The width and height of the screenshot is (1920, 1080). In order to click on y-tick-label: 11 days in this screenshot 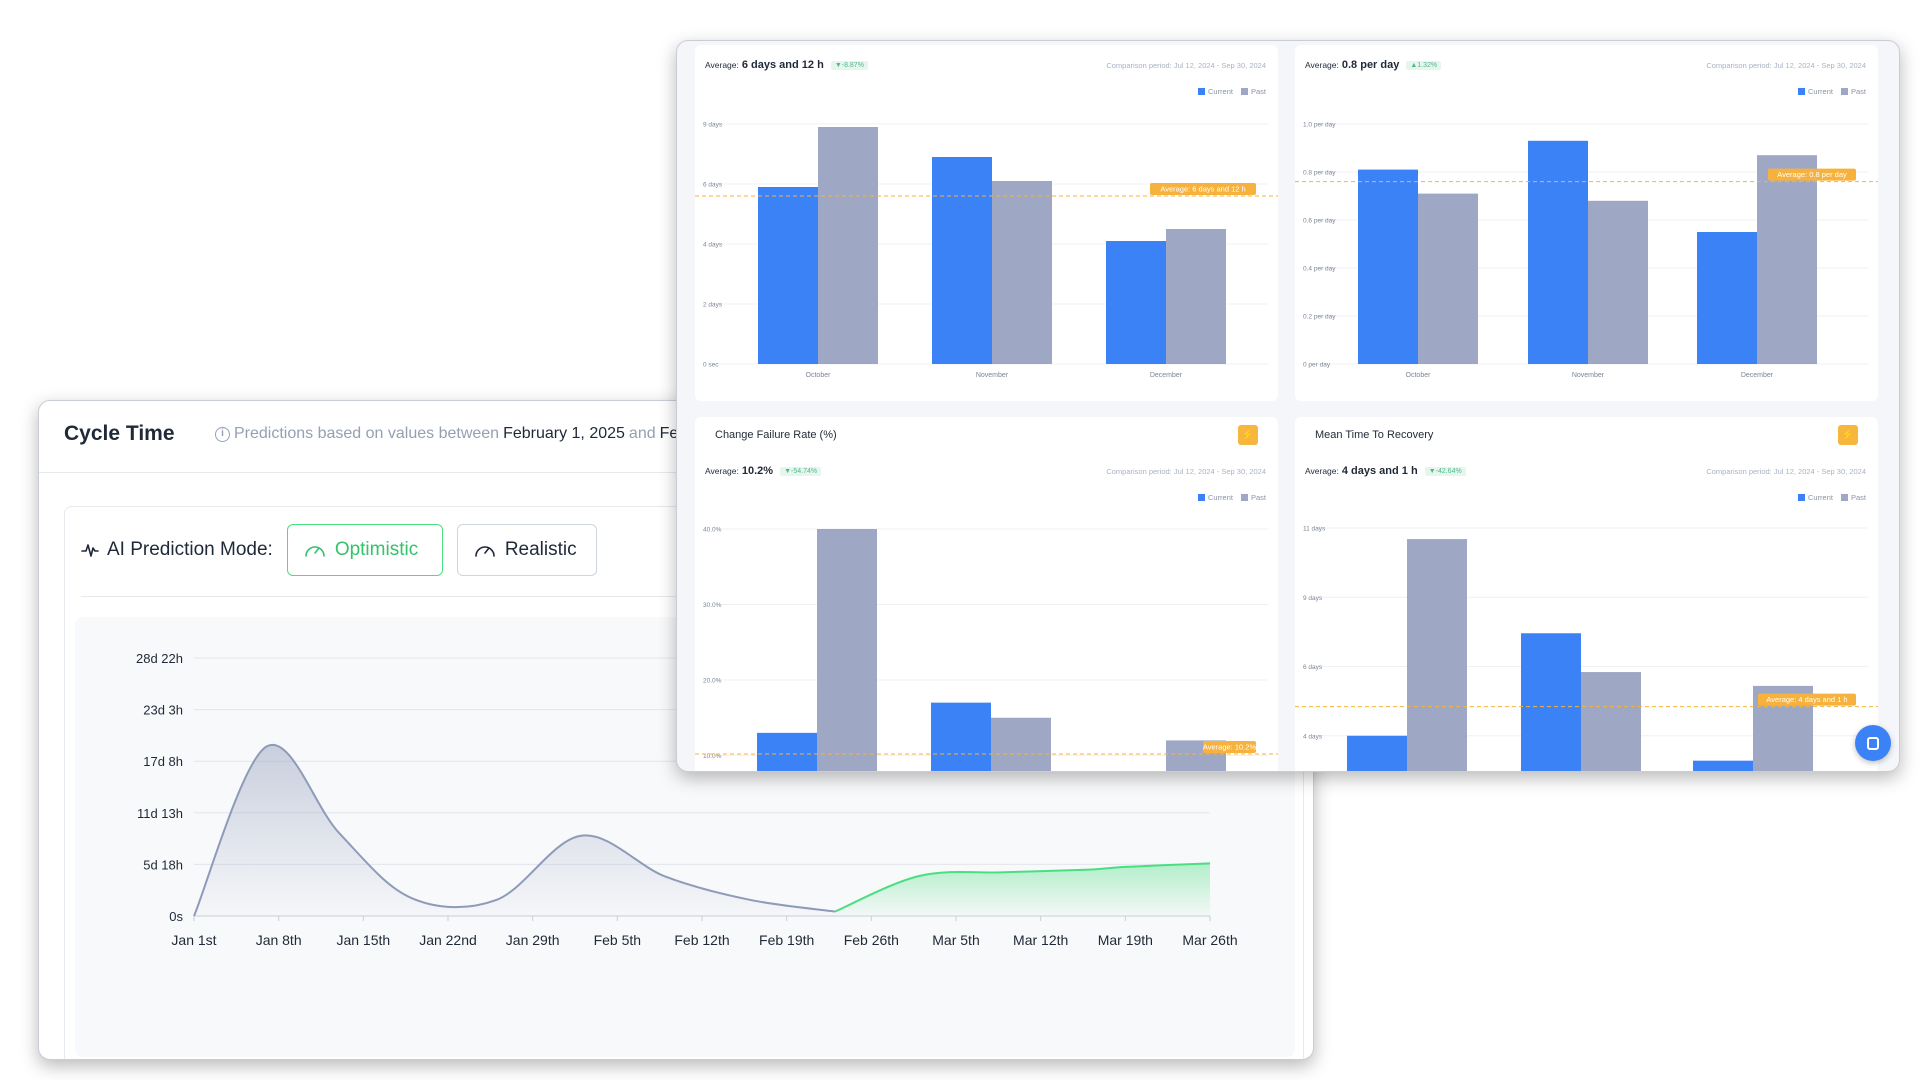, I will do `click(1314, 529)`.